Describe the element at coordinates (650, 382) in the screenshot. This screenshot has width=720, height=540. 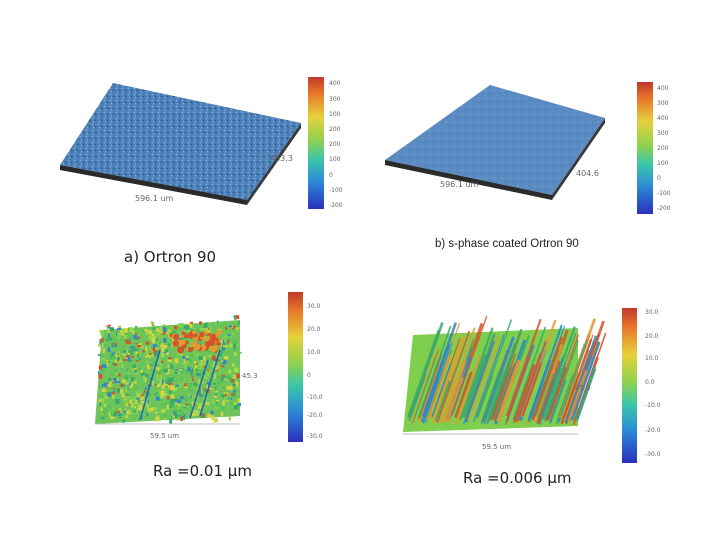
I see `scale-tick: 0.0` at that location.